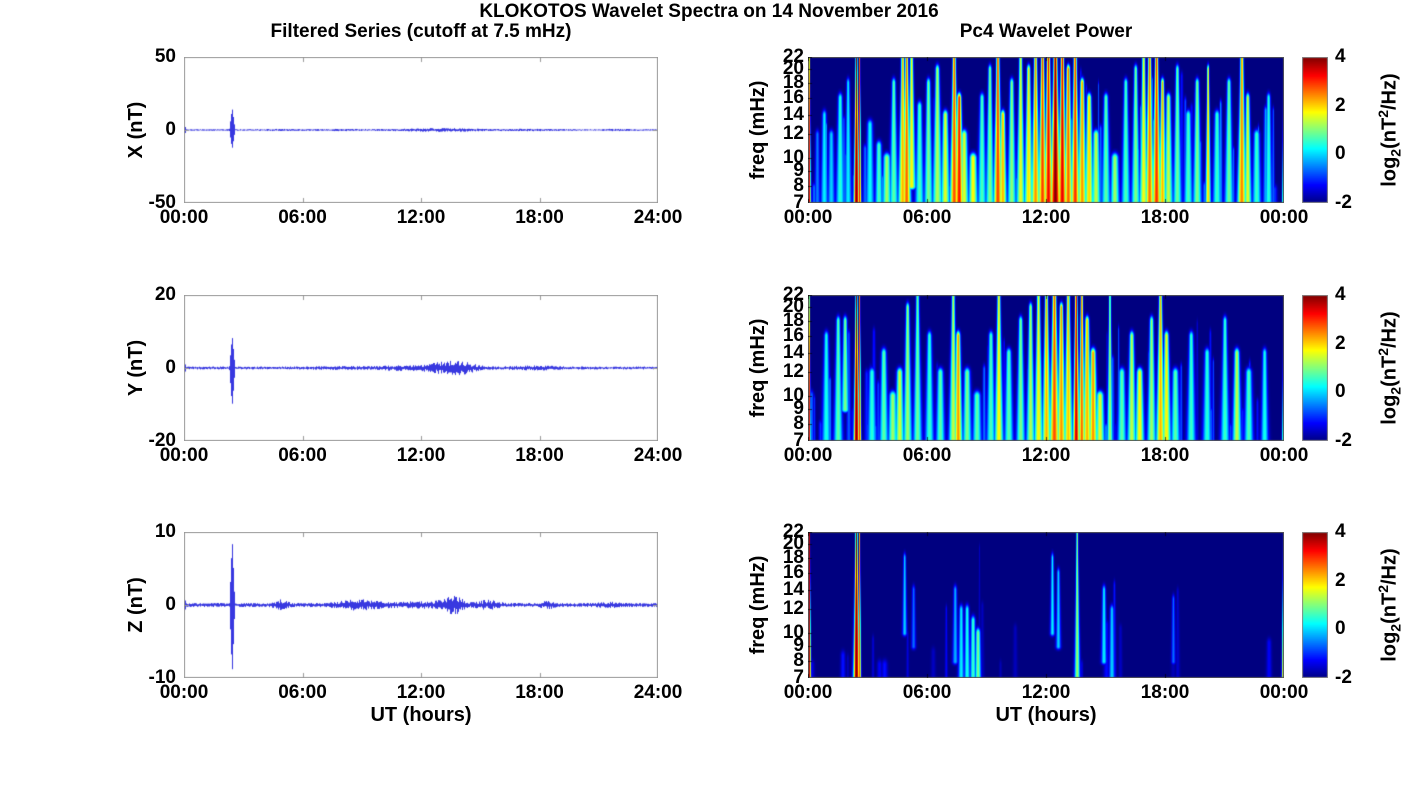 The width and height of the screenshot is (1418, 788). Describe the element at coordinates (793, 609) in the screenshot. I see `z-wavelet-power-ytick-label: 12` at that location.